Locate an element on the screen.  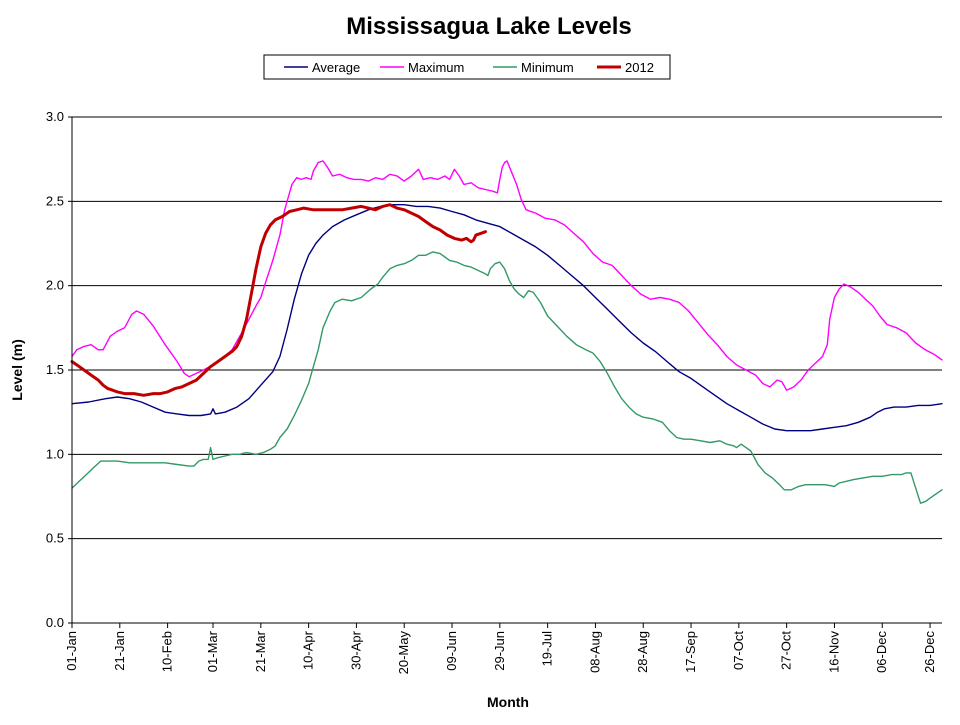
legend-label-minimum: Minimum is located at coordinates (547, 67).